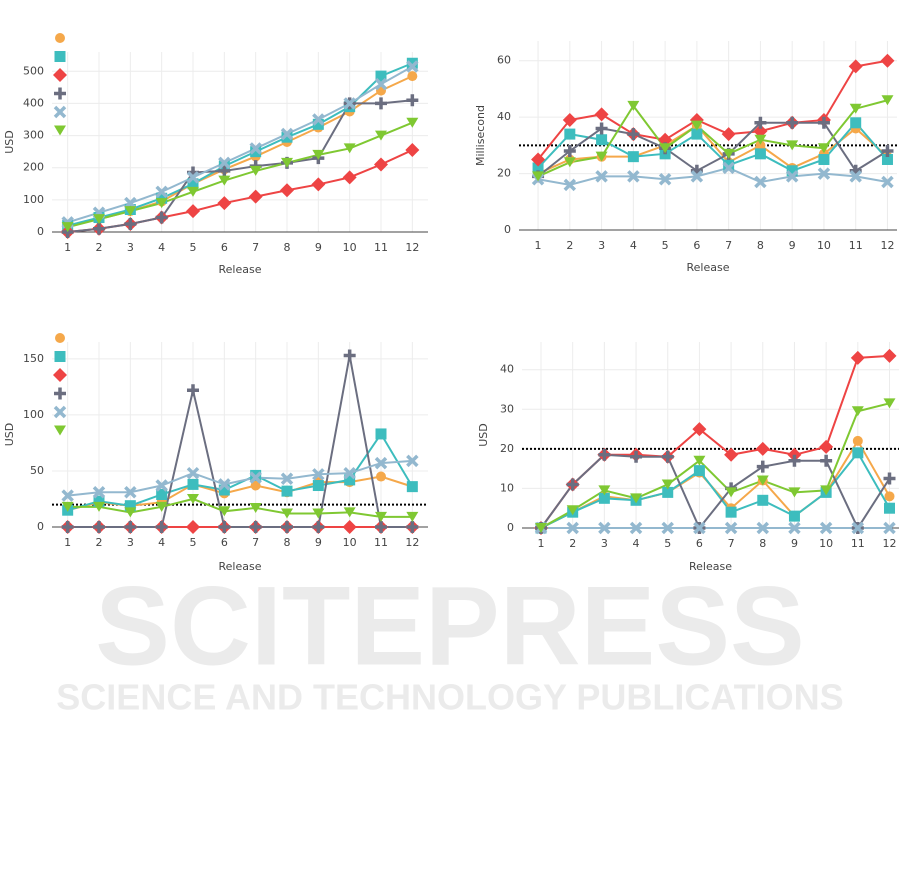  I want to click on y-axis-label: Millisecond, so click(480, 135).